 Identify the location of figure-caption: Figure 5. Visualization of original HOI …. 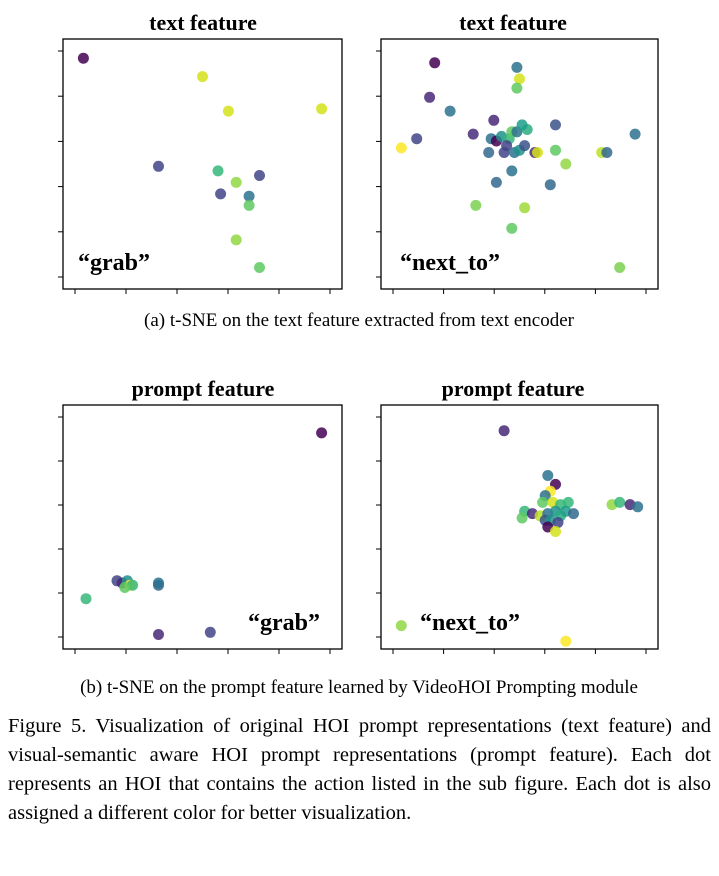
(359, 770).